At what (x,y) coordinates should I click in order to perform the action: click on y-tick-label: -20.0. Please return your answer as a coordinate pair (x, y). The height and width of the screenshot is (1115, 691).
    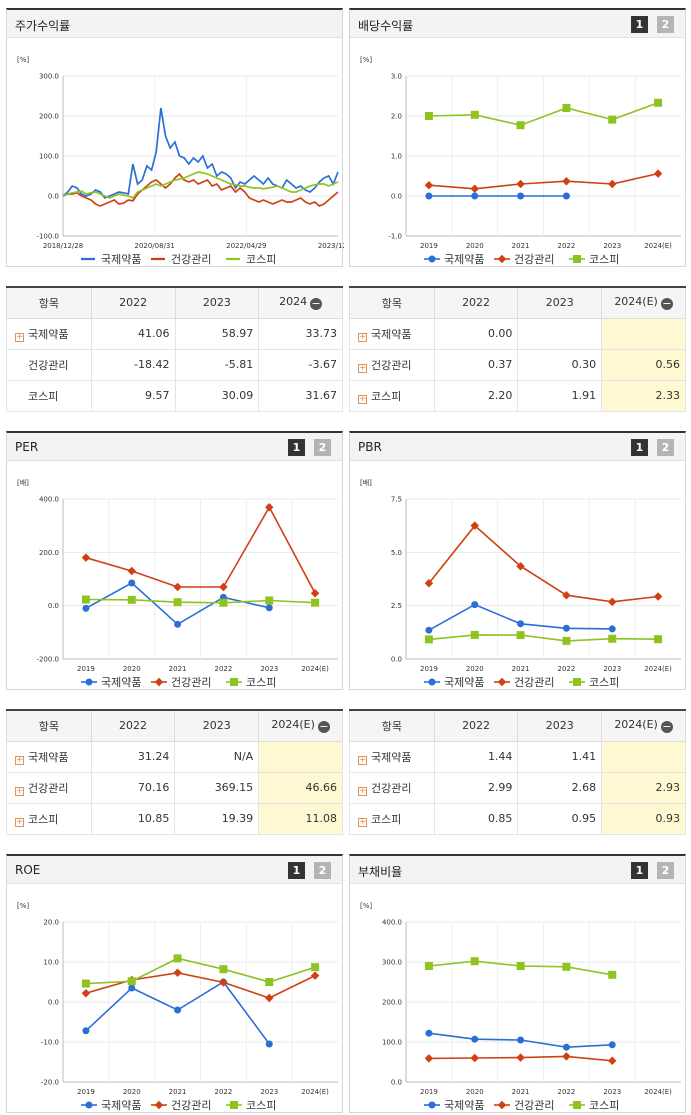
    Looking at the image, I should click on (50, 1083).